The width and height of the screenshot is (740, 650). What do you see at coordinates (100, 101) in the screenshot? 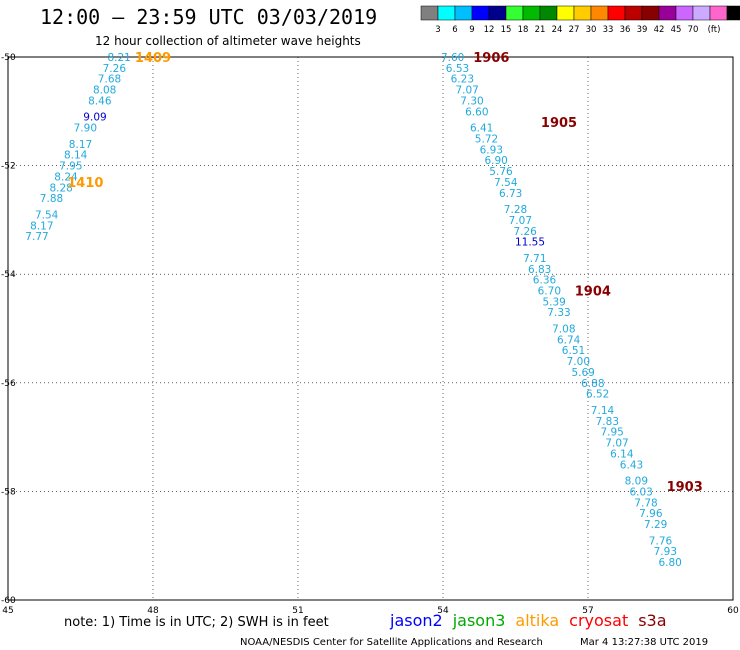
I see `swh-value: 8.46` at bounding box center [100, 101].